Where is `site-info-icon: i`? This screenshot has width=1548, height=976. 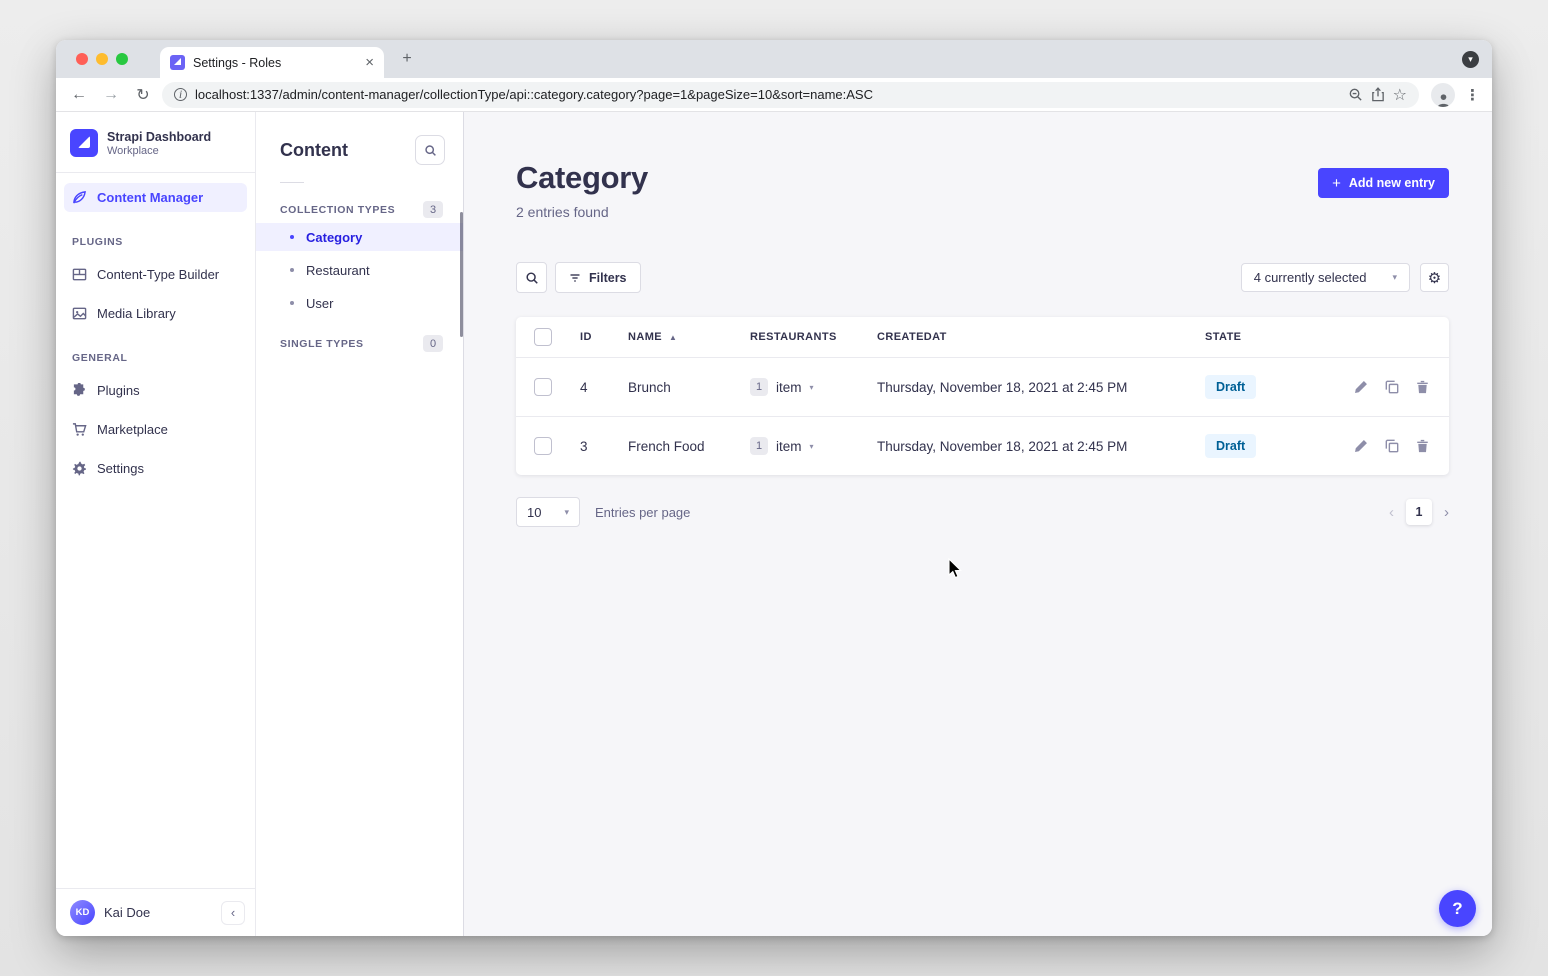
site-info-icon: i is located at coordinates (180, 94).